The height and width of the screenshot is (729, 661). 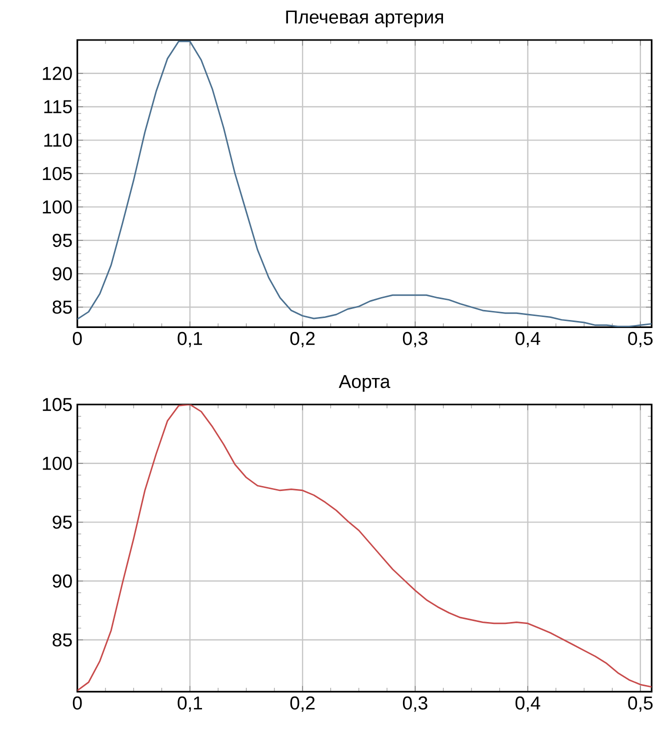 What do you see at coordinates (58, 140) in the screenshot?
I see `y-tick-label: 110` at bounding box center [58, 140].